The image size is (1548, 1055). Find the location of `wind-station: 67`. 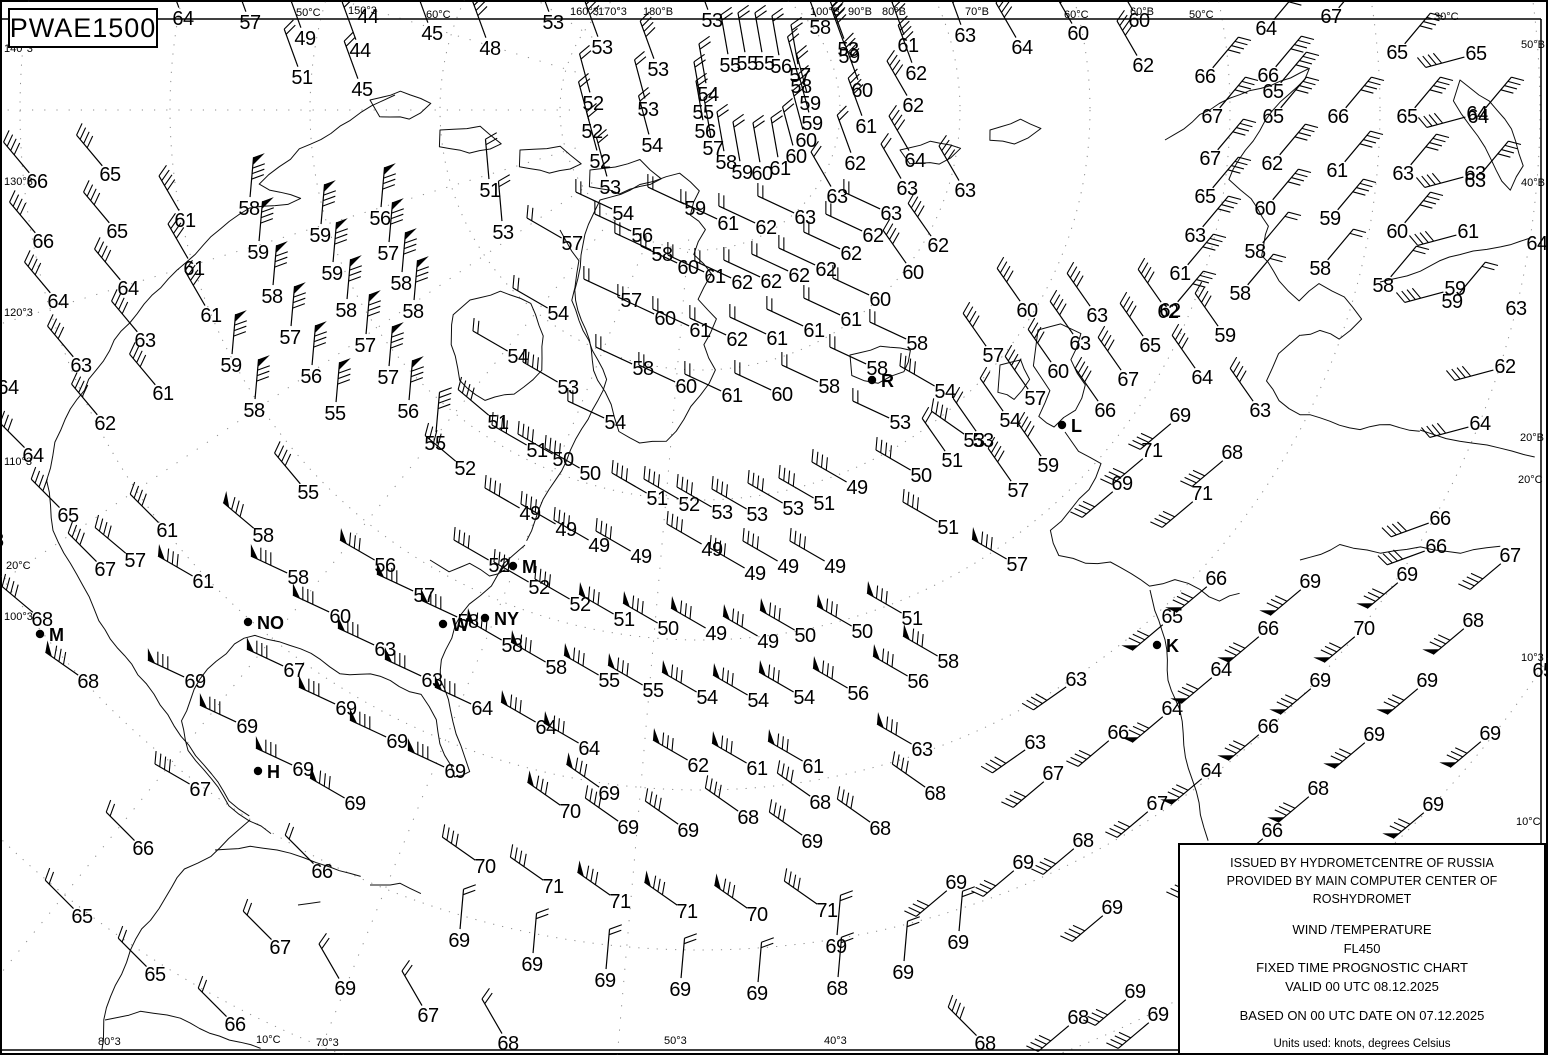

wind-station: 67 is located at coordinates (420, 993).